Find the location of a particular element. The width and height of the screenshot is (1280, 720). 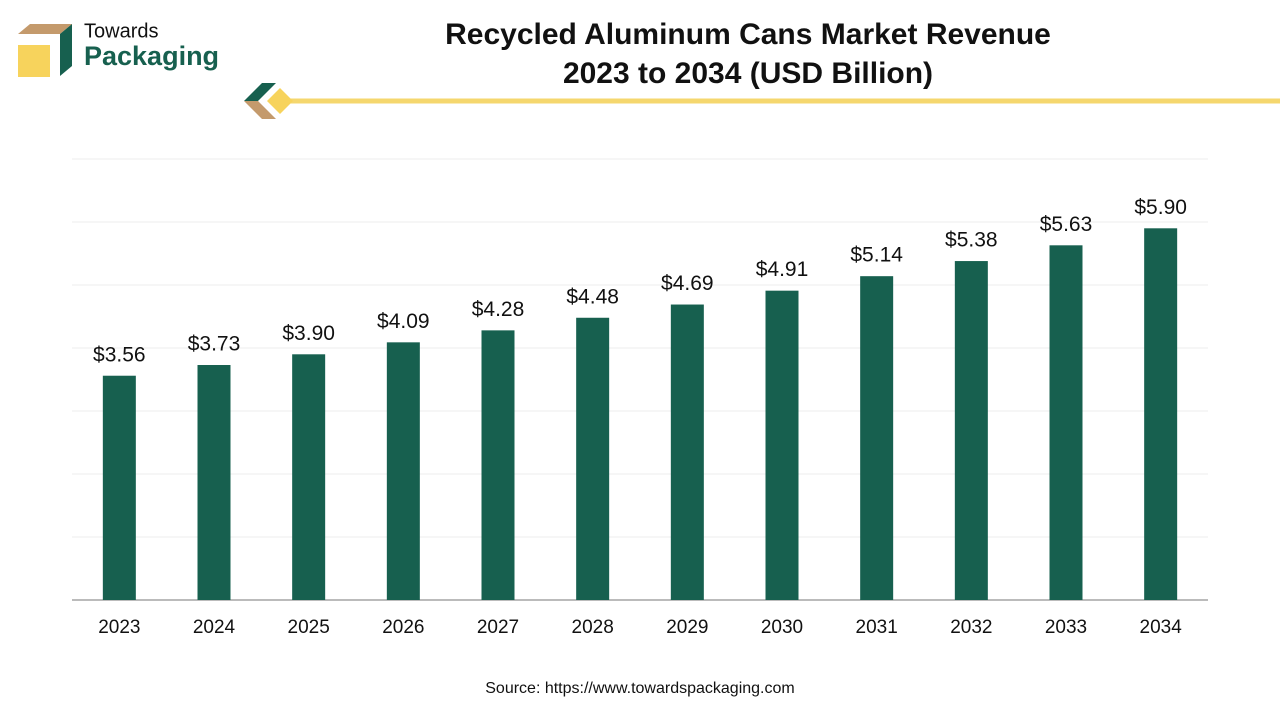

logo-text: Towards is located at coordinates (121, 31).